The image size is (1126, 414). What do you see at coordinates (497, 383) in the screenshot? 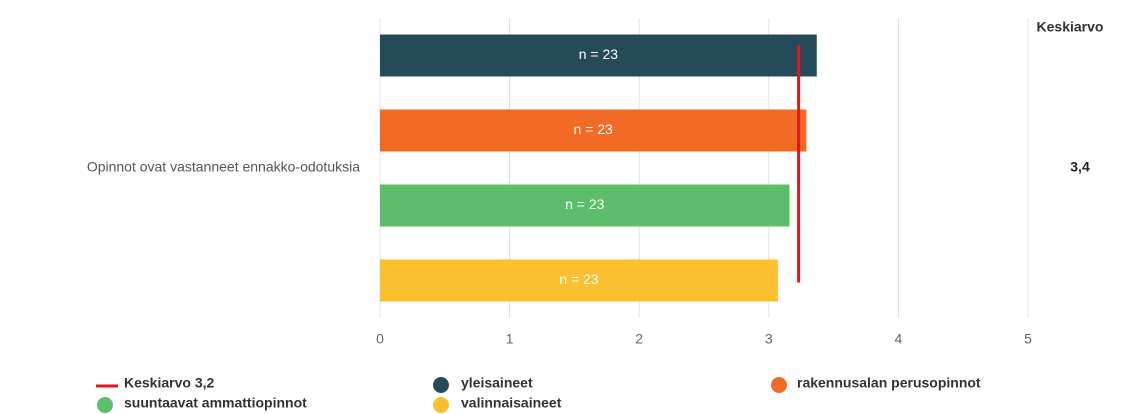
I see `legend-label: yleisaineet` at bounding box center [497, 383].